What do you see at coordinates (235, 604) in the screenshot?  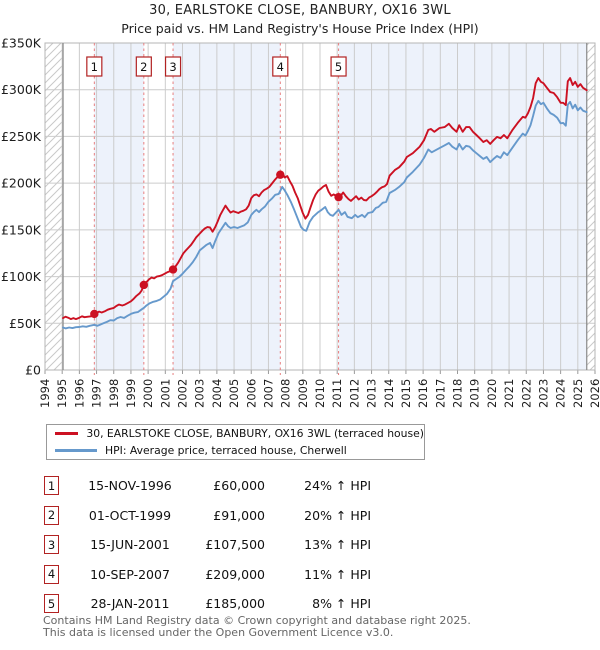 I see `sale-price: £185,000` at bounding box center [235, 604].